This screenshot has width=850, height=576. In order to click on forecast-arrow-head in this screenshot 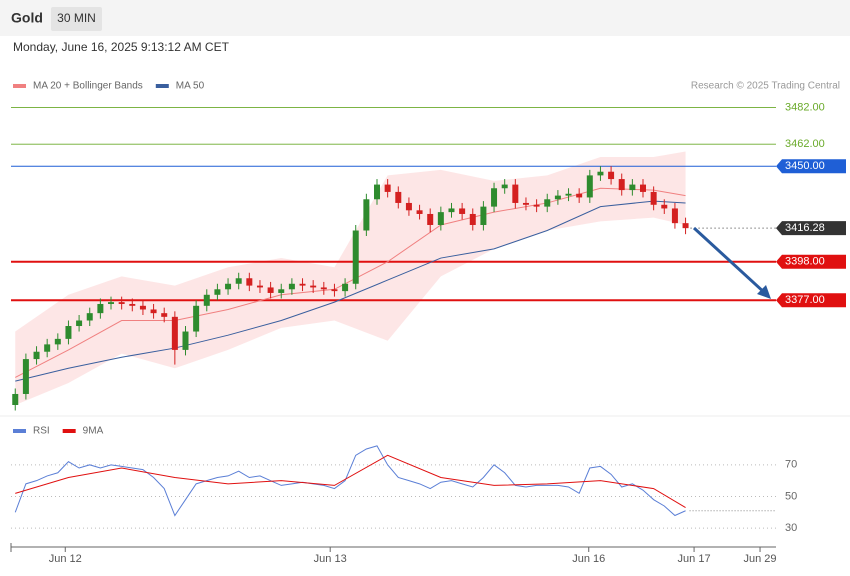, I will do `click(764, 292)`.